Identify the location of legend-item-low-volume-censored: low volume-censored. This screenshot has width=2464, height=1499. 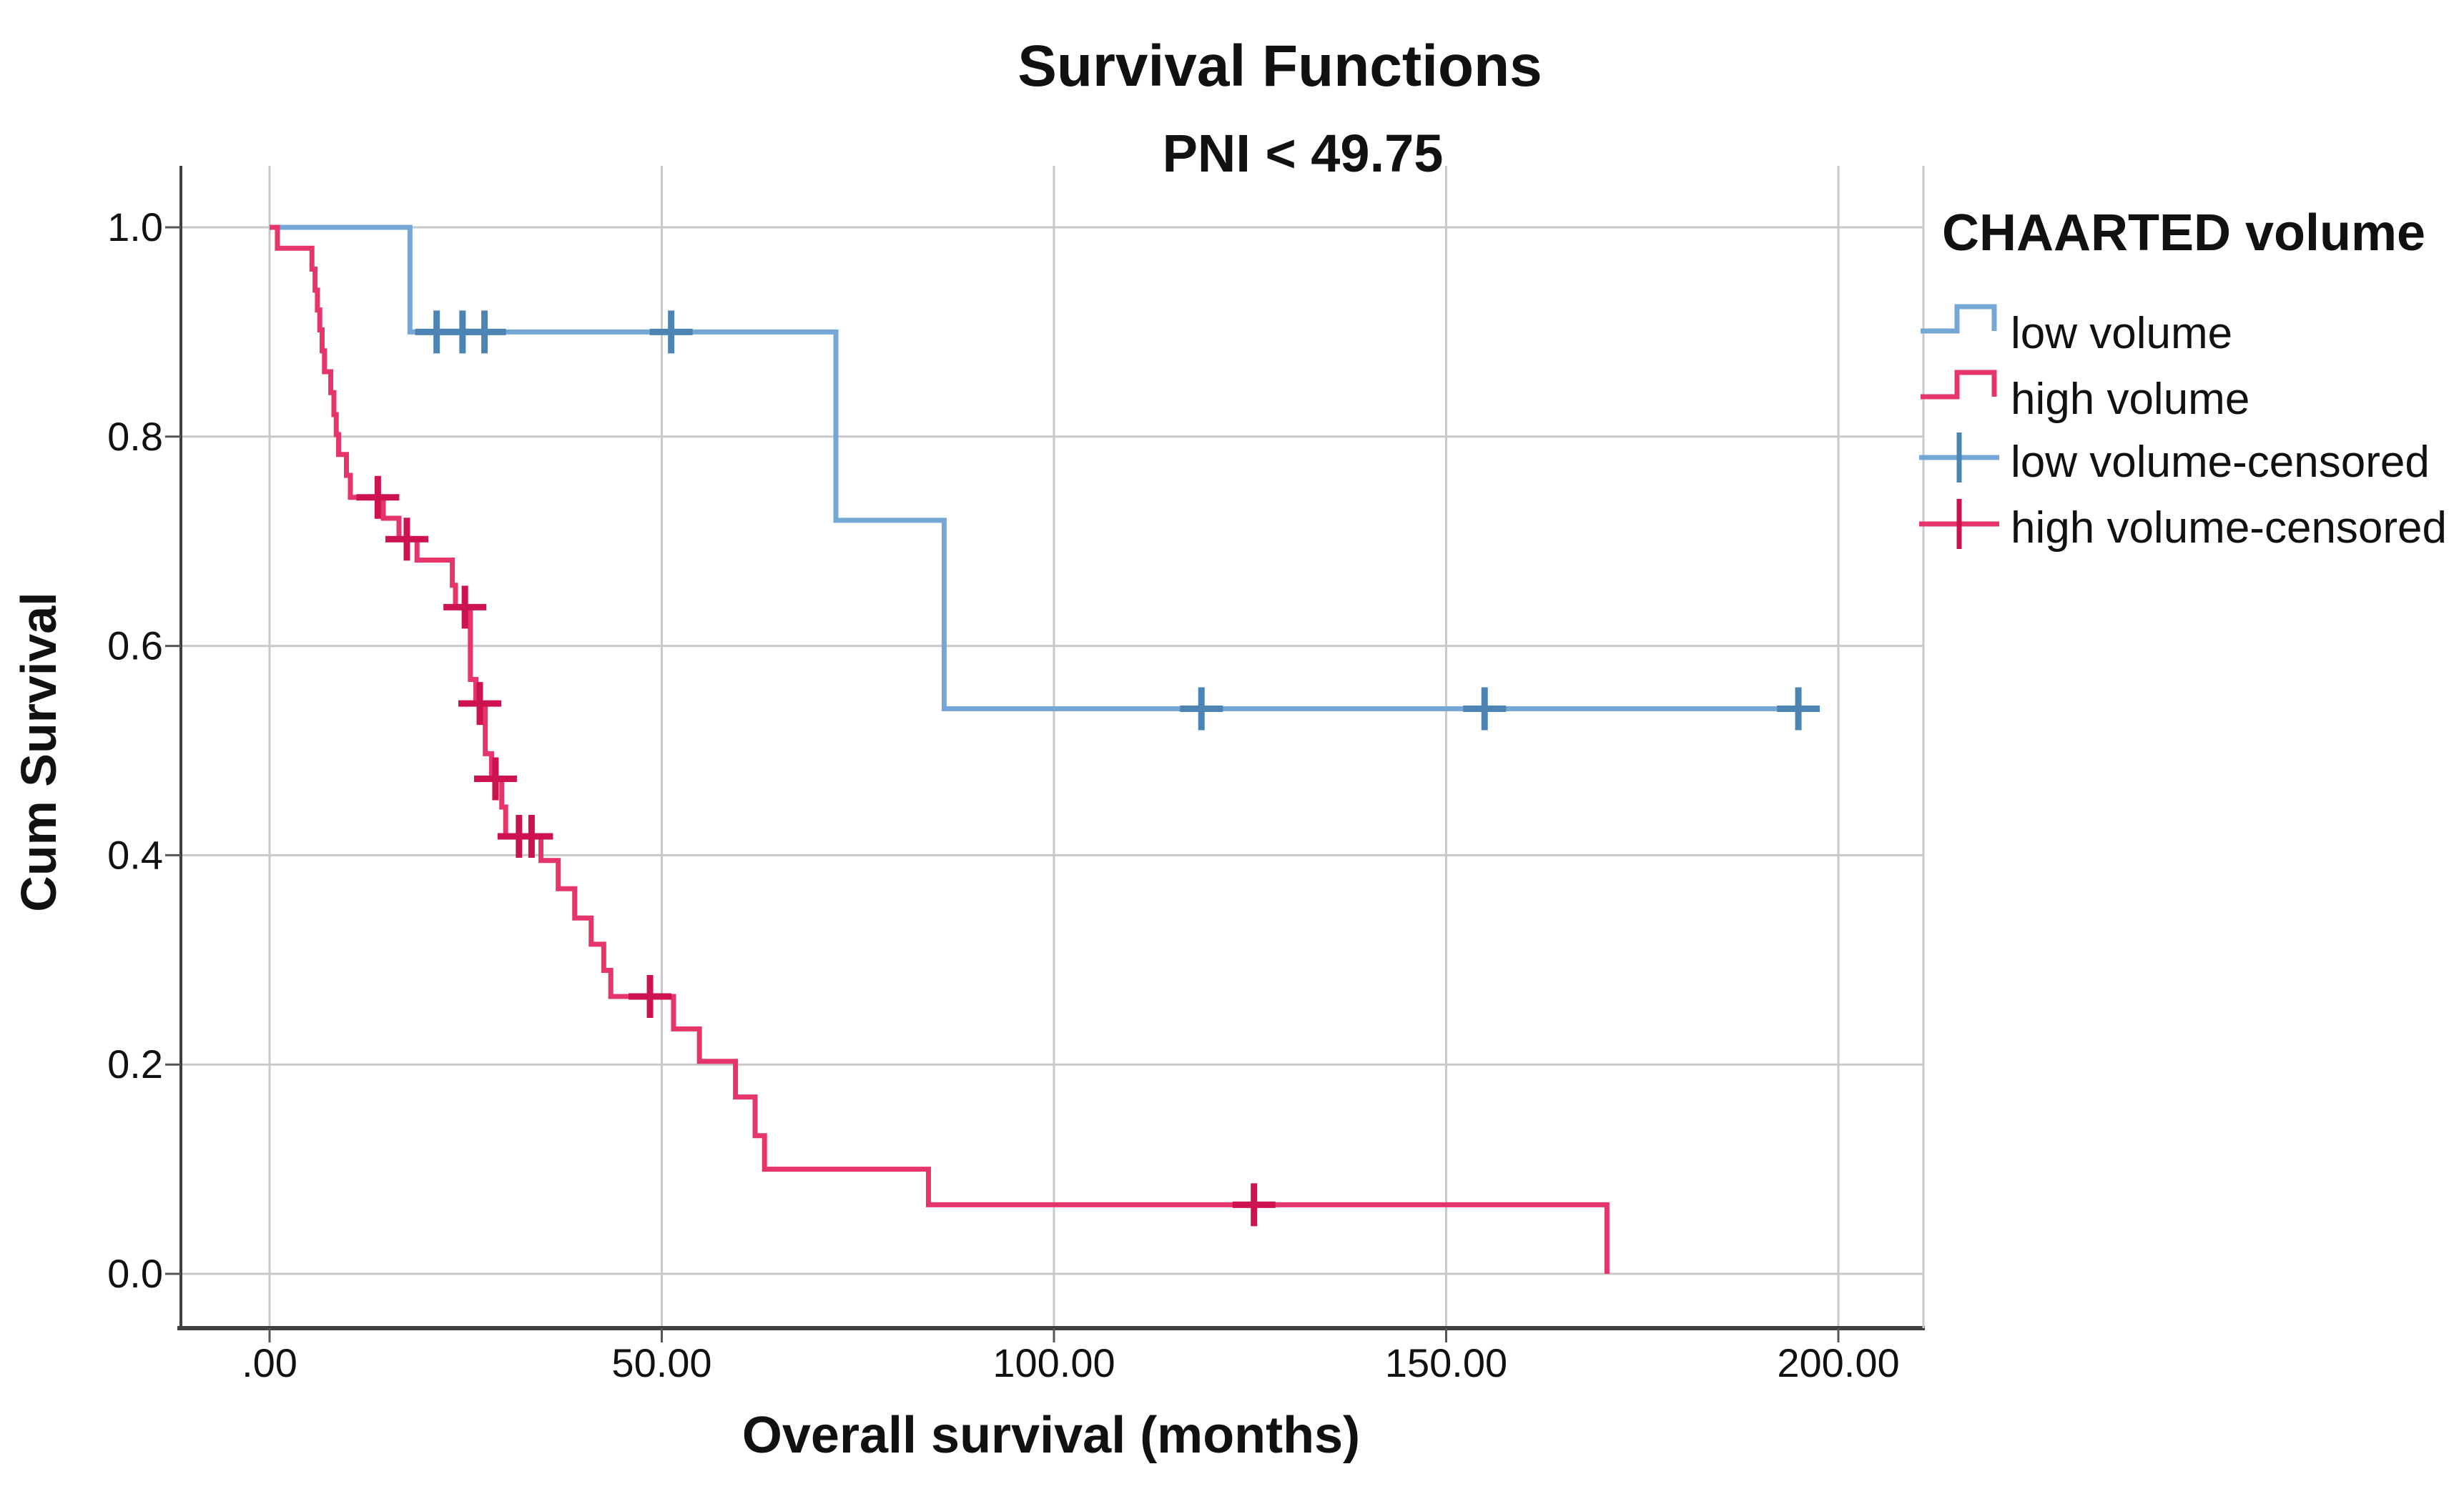
(2220, 462).